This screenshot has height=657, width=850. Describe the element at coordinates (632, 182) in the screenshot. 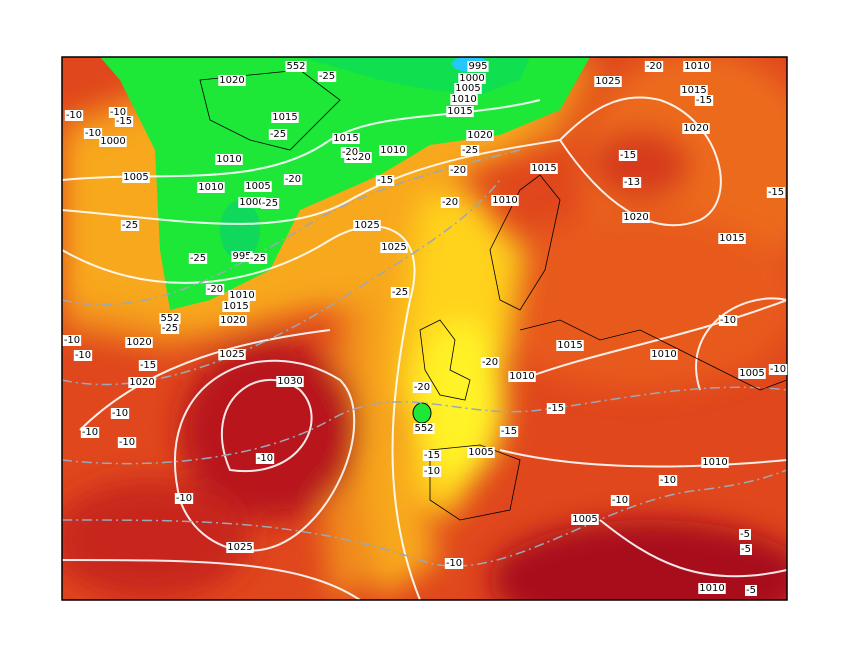

I see `contour-label: -13` at that location.